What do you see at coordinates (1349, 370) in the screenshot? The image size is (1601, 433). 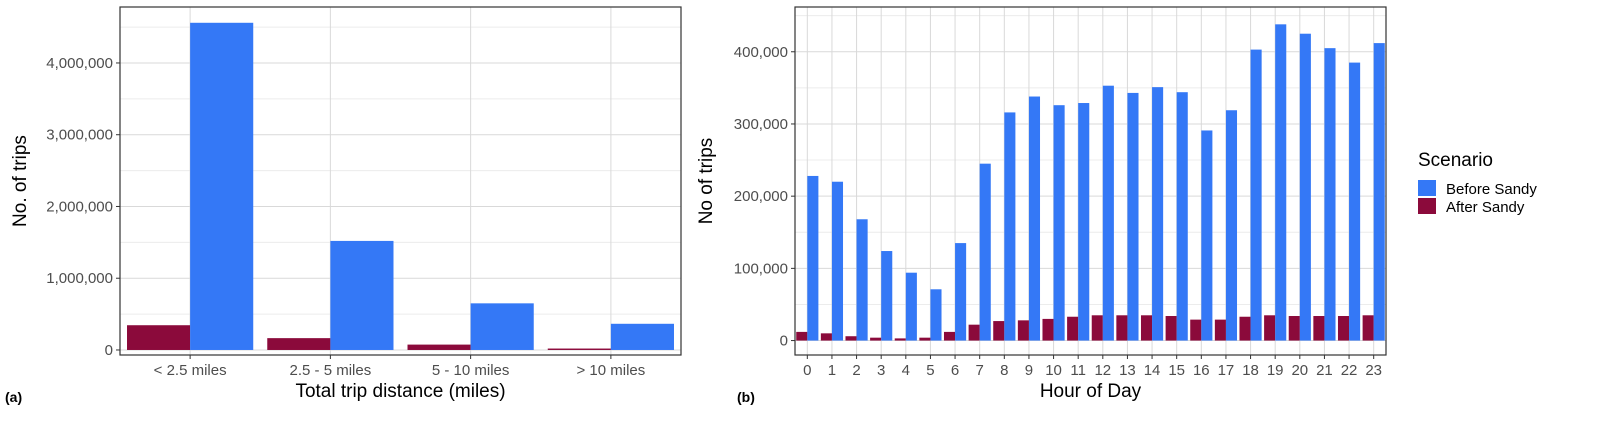 I see `x-tick-label: 22` at bounding box center [1349, 370].